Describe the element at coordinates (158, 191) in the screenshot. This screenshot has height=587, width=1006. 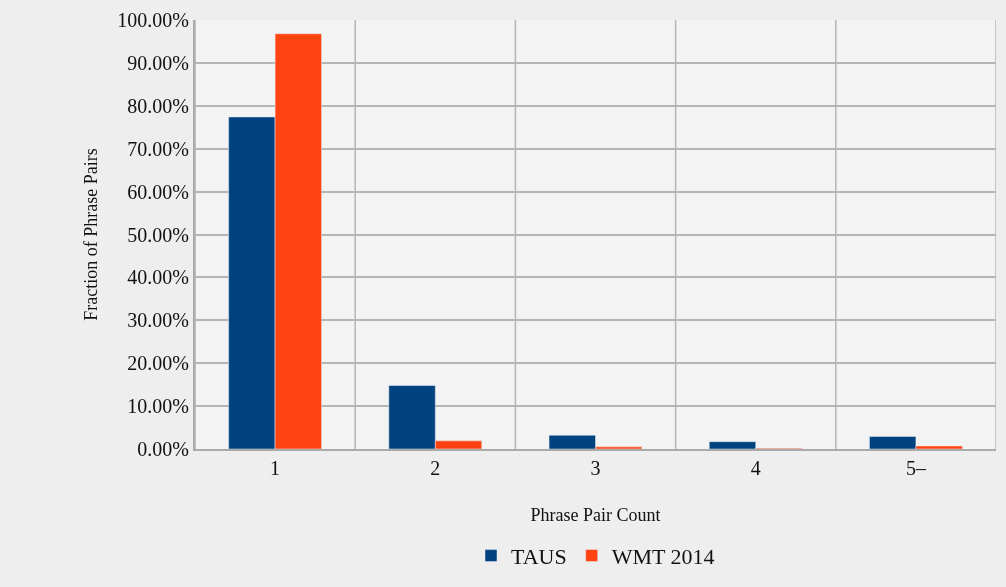
I see `y-tick-label: 60.00%` at that location.